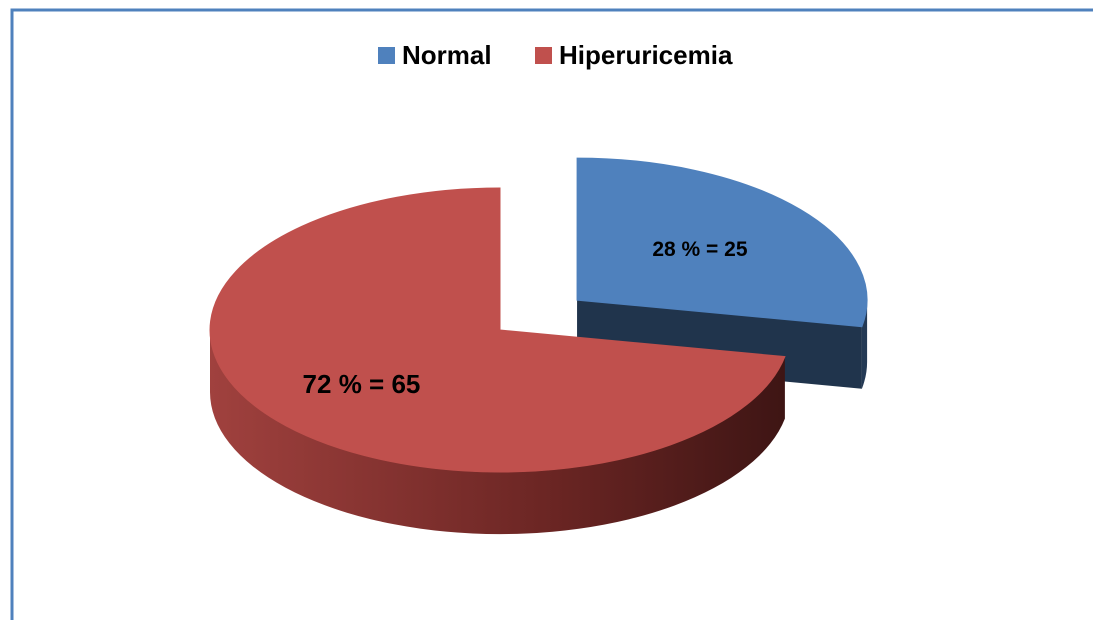 This screenshot has height=620, width=1093. Describe the element at coordinates (362, 384) in the screenshot. I see `data-label: 72 % = 65` at that location.